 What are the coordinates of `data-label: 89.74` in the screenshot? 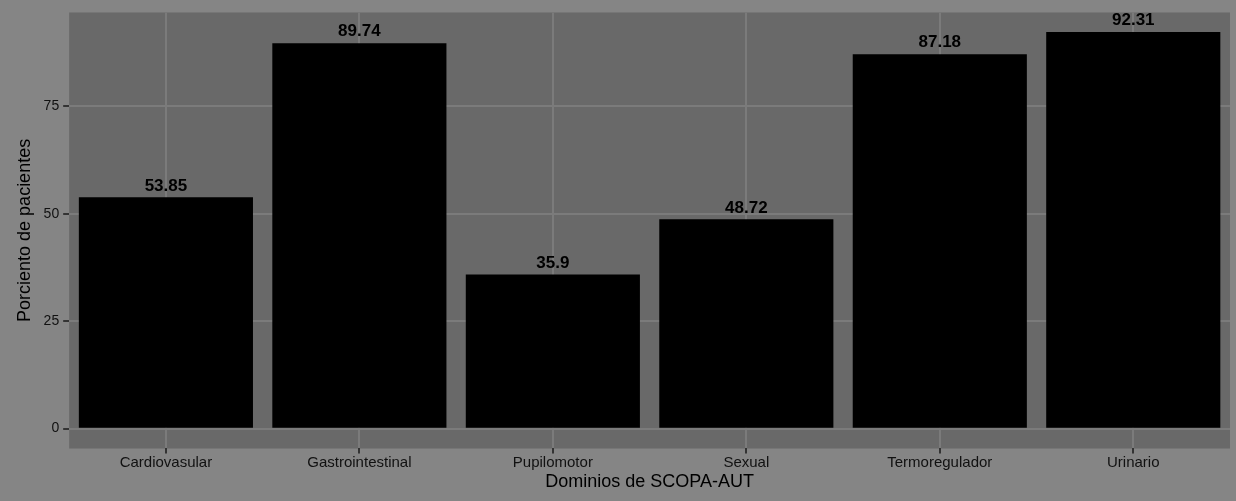 It's located at (360, 31).